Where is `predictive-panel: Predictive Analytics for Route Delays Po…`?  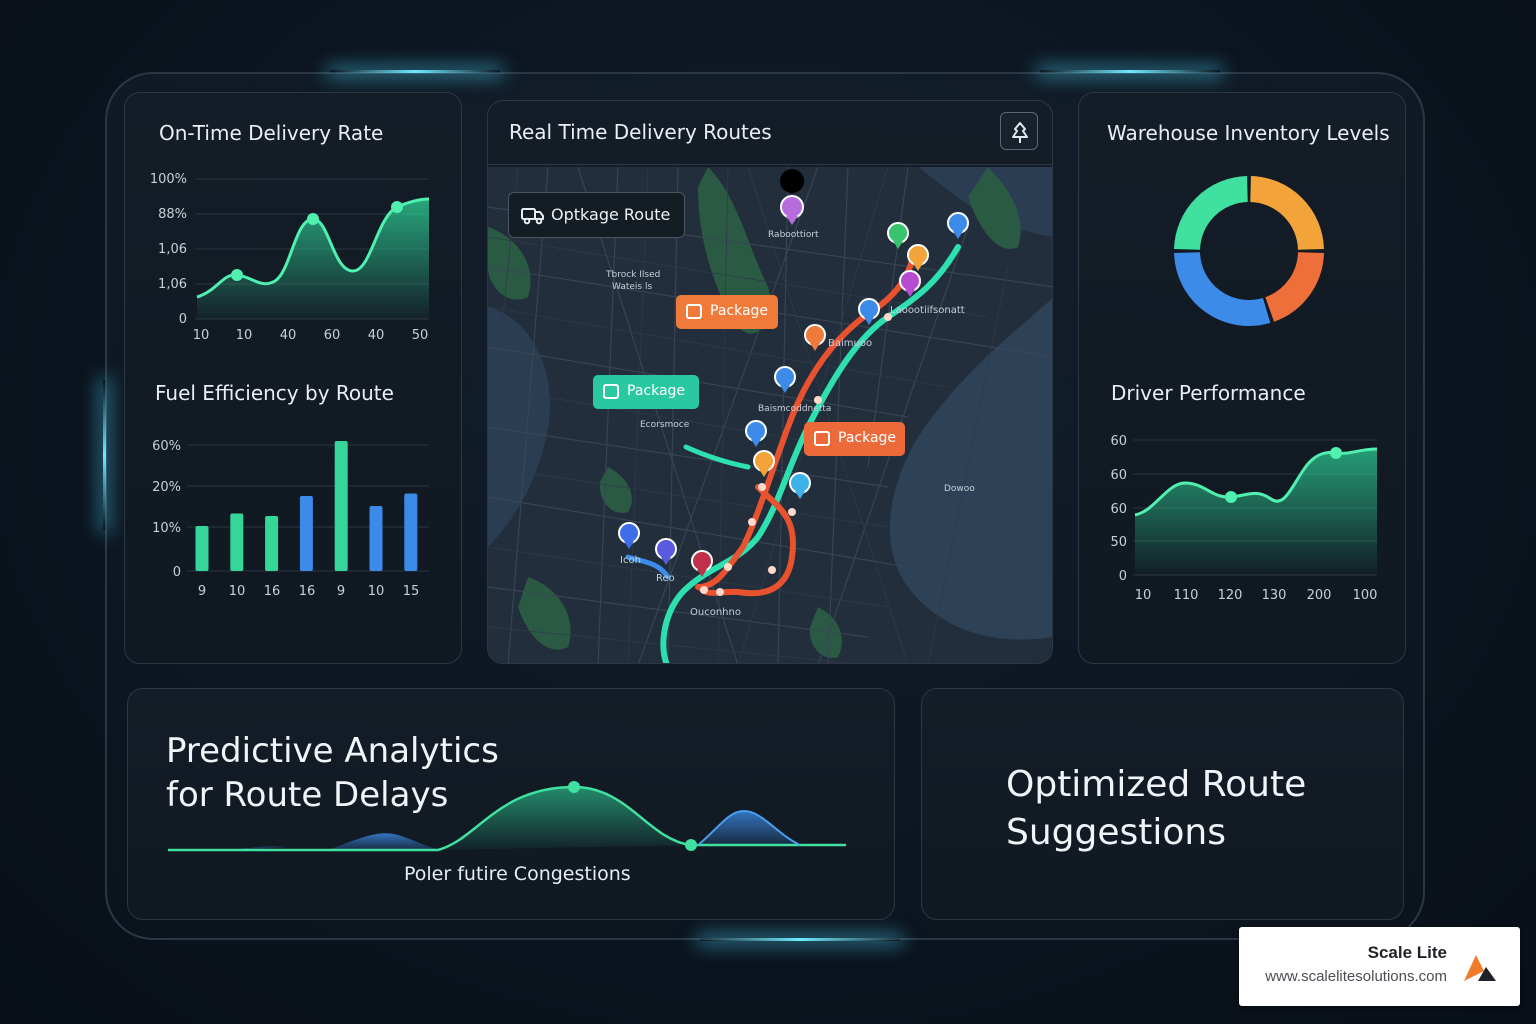
predictive-panel: Predictive Analytics for Route Delays Po… is located at coordinates (511, 804).